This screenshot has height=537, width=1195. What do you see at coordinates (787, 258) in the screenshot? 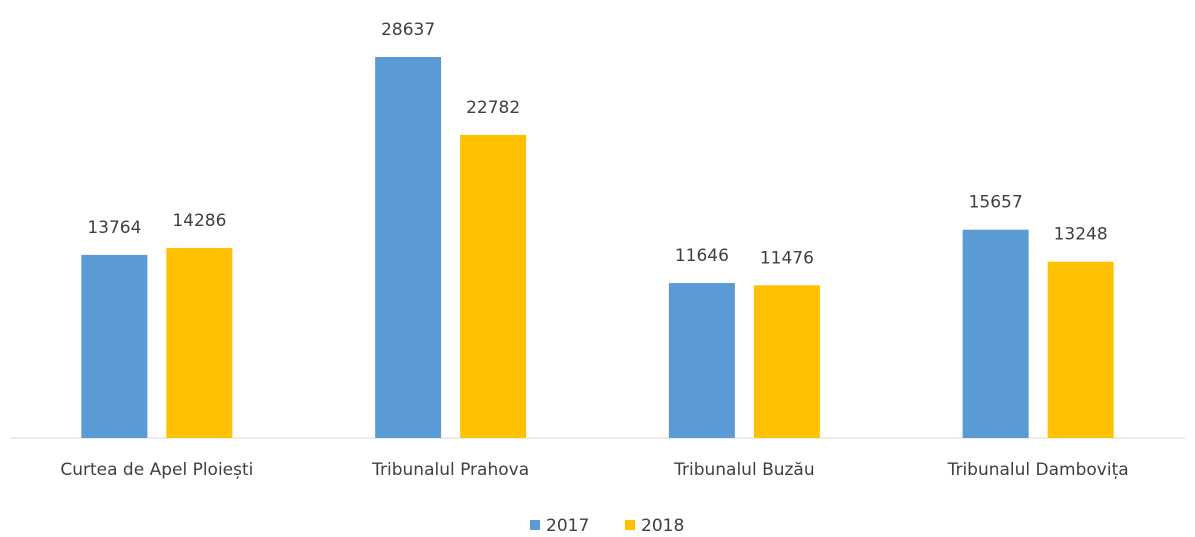
I see `data-label: 11476` at bounding box center [787, 258].